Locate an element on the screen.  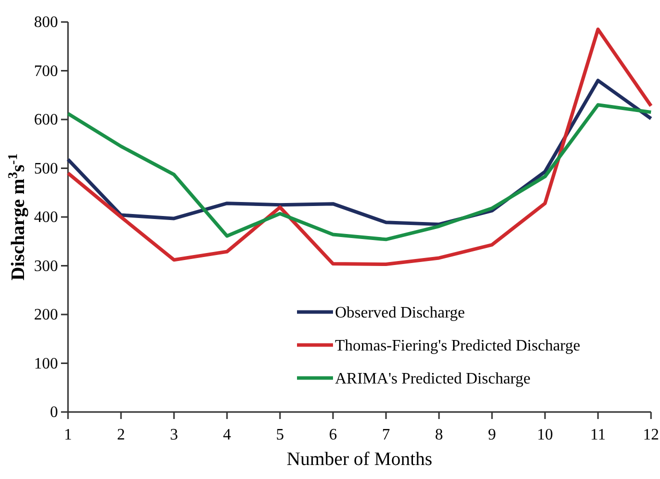
y-tick-label: 600 is located at coordinates (46, 120).